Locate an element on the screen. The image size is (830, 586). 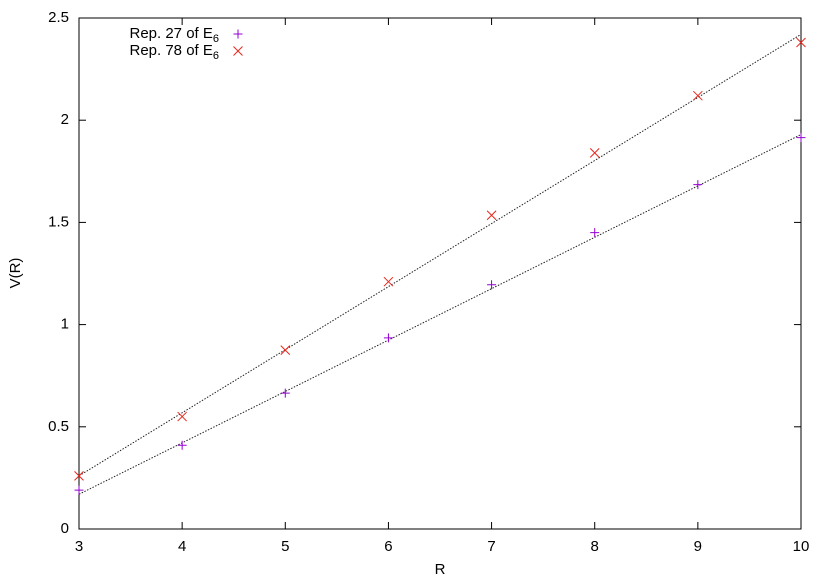
y-tick-label: 1.5 is located at coordinates (58, 221).